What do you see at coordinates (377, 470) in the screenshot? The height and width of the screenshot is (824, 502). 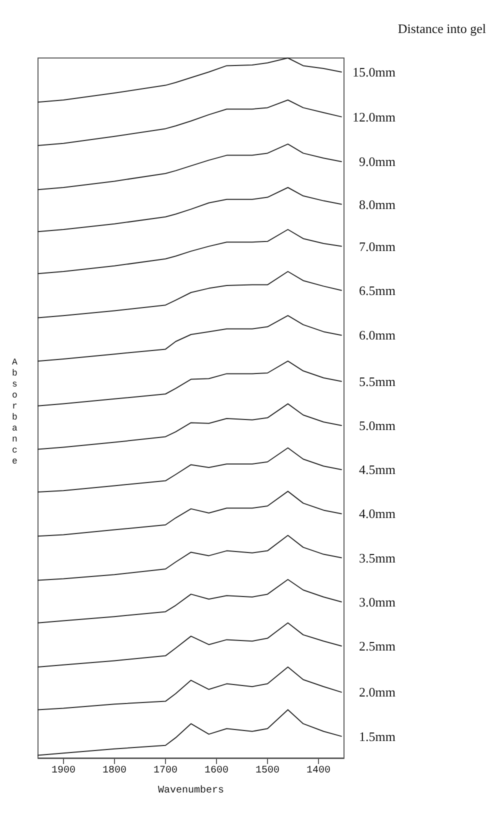 I see `series-label: 4.5mm` at bounding box center [377, 470].